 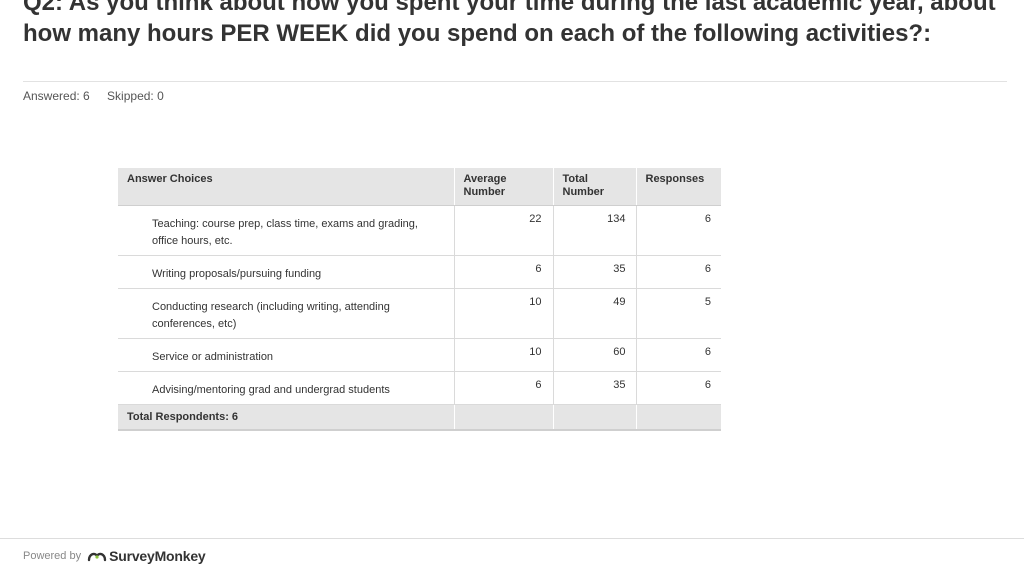 What do you see at coordinates (135, 96) in the screenshot?
I see `skipped-count: Skipped: 0` at bounding box center [135, 96].